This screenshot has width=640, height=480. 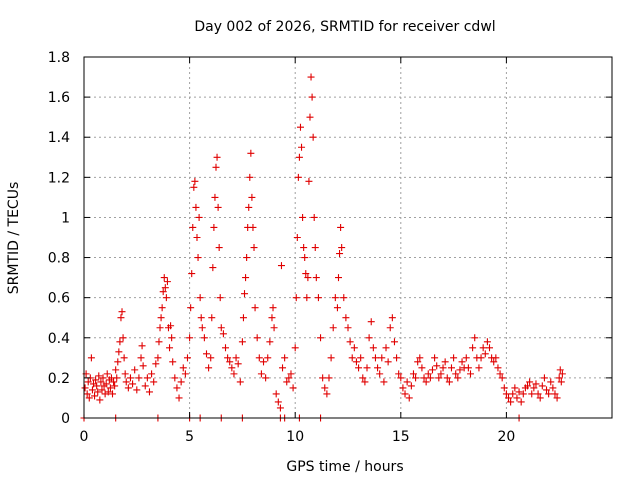 What do you see at coordinates (59, 339) in the screenshot?
I see `y-tick-label: 0.4` at bounding box center [59, 339].